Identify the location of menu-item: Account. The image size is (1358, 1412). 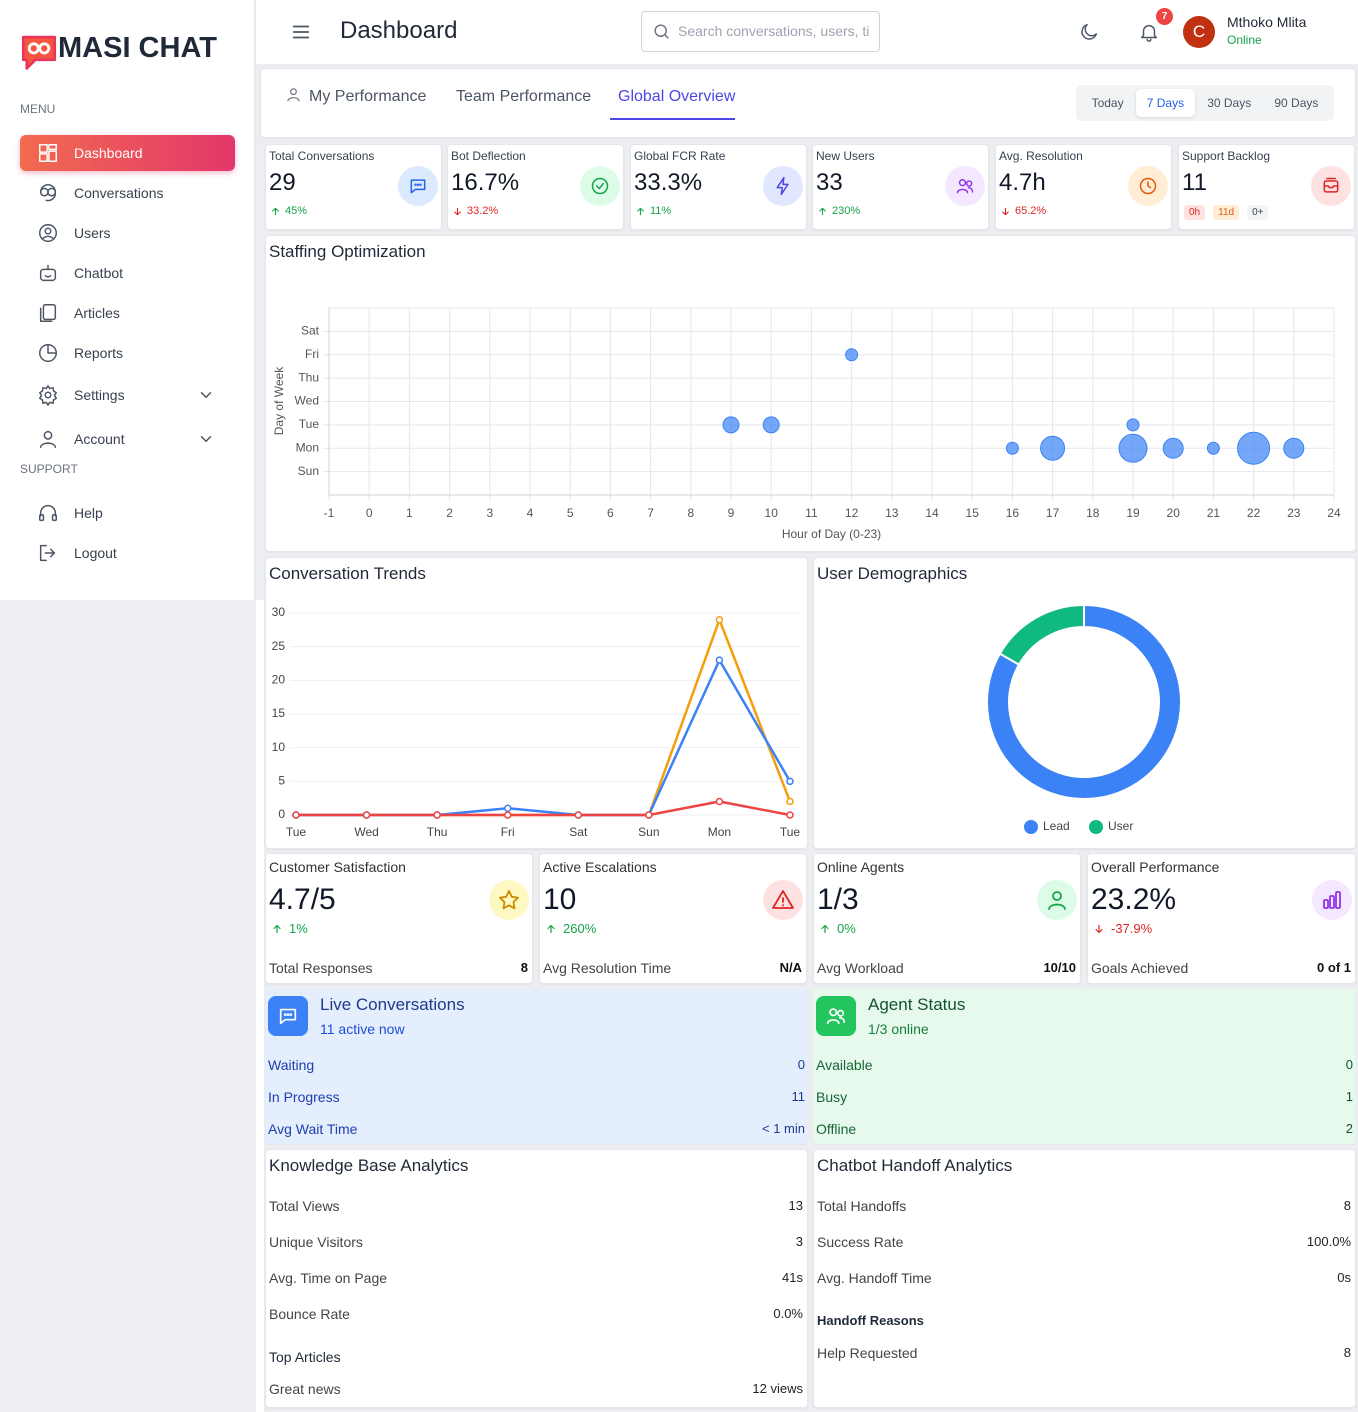
(127, 439).